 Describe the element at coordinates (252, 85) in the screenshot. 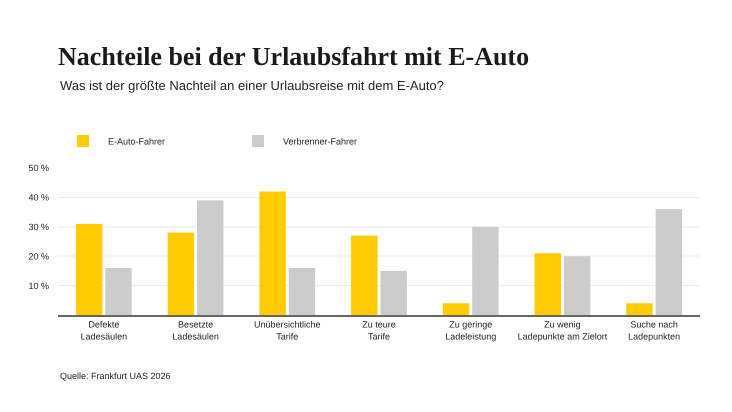

I see `chart-subtitle: Was ist der größte Nachteil an einer Urlaubsreise mit dem E-Auto?` at that location.